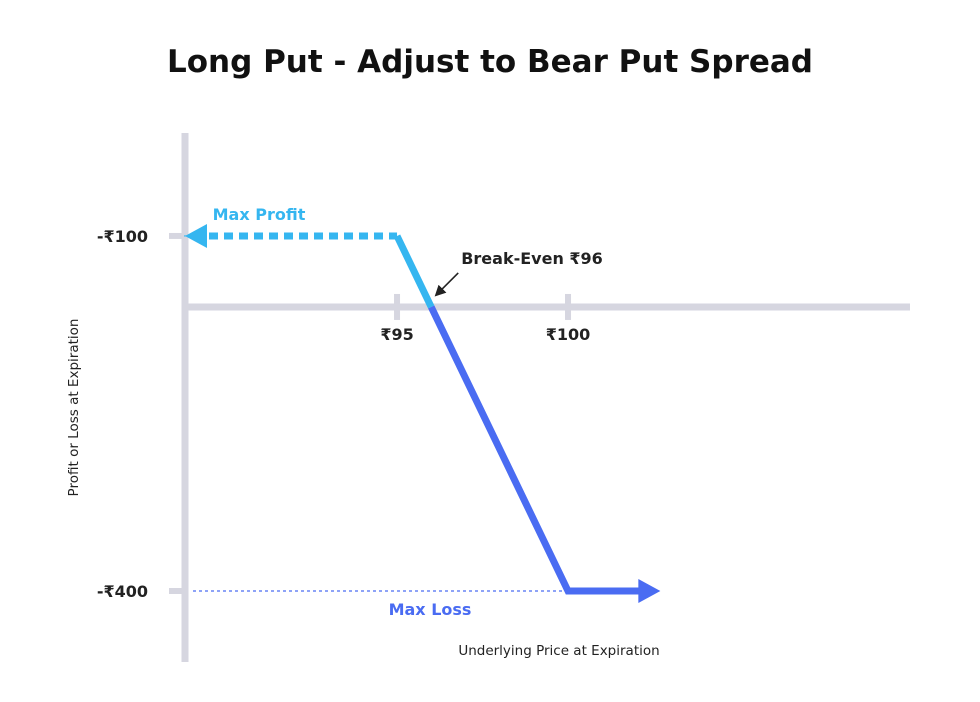 The image size is (980, 702). I want to click on profit-slope-line, so click(414, 271).